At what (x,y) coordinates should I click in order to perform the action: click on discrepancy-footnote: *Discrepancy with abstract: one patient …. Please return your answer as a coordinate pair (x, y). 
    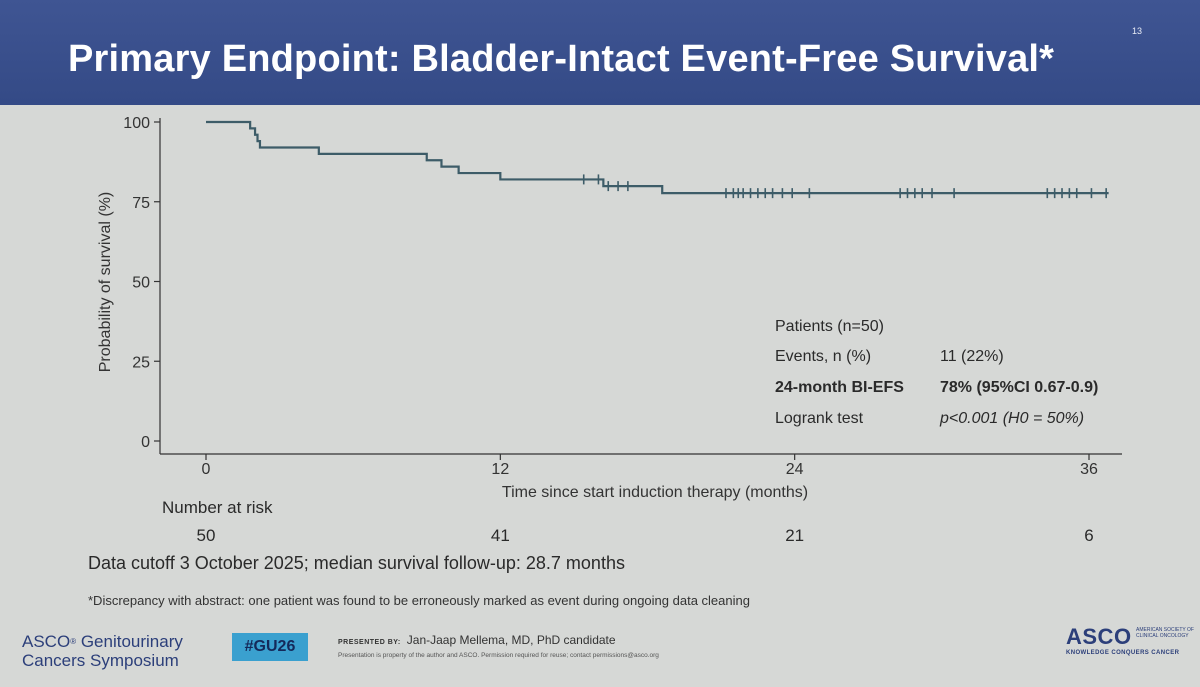
    Looking at the image, I should click on (419, 600).